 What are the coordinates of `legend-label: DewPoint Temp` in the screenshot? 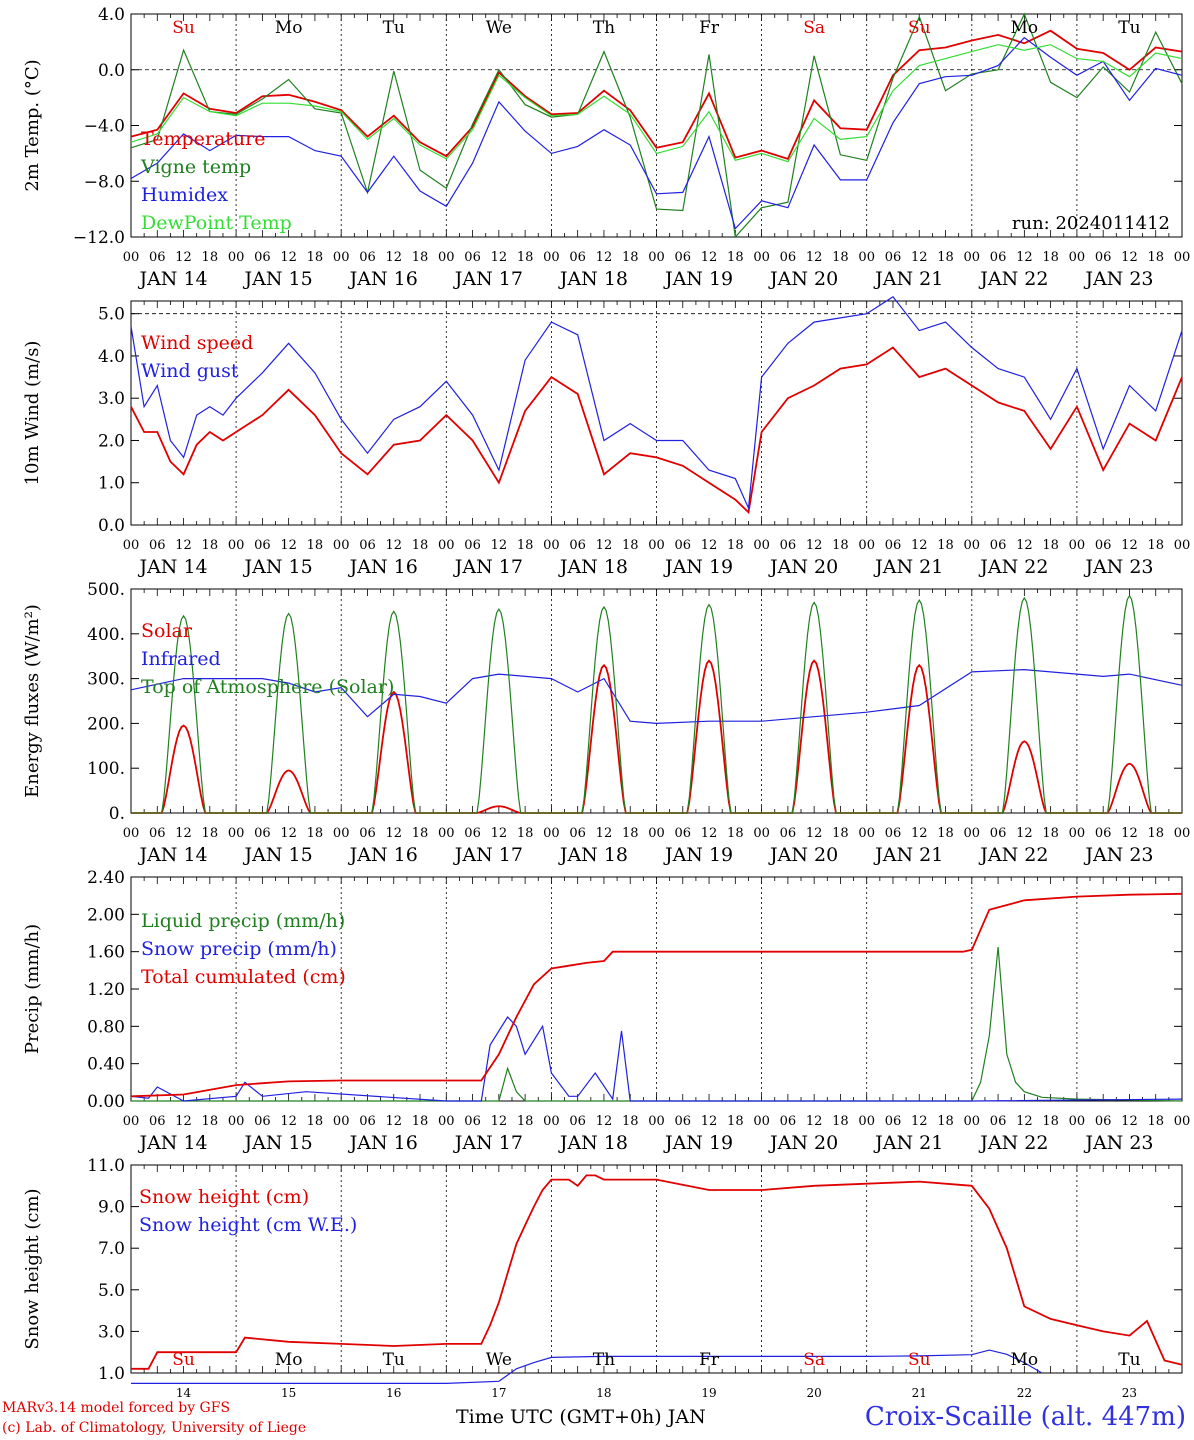 It's located at (216, 223).